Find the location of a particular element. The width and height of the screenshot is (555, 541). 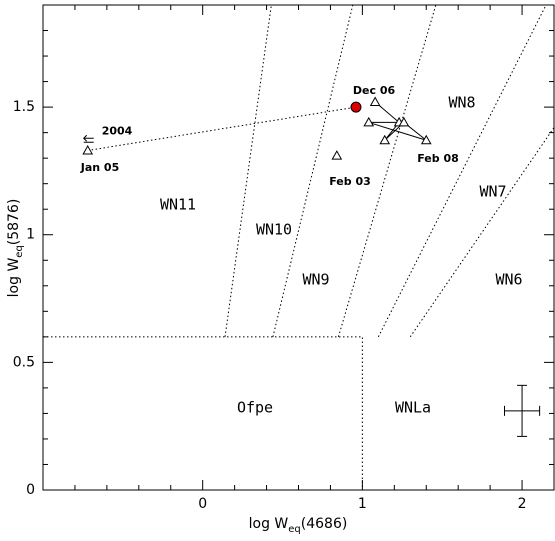

region-label: WN10 is located at coordinates (274, 230).